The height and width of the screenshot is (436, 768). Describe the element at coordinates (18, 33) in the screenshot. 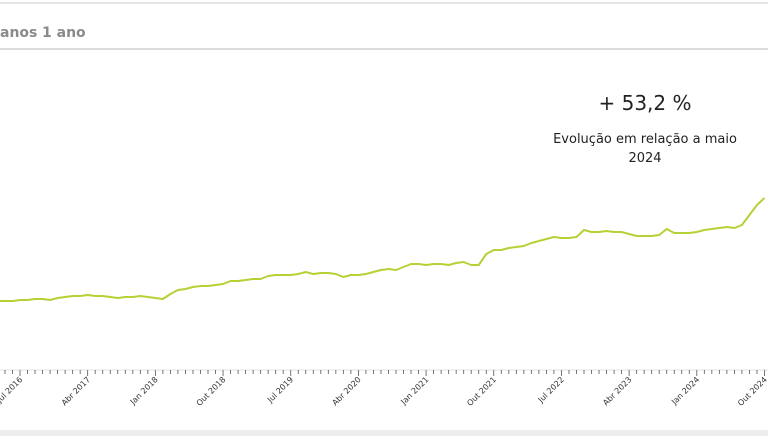

I see `tab: anos` at that location.